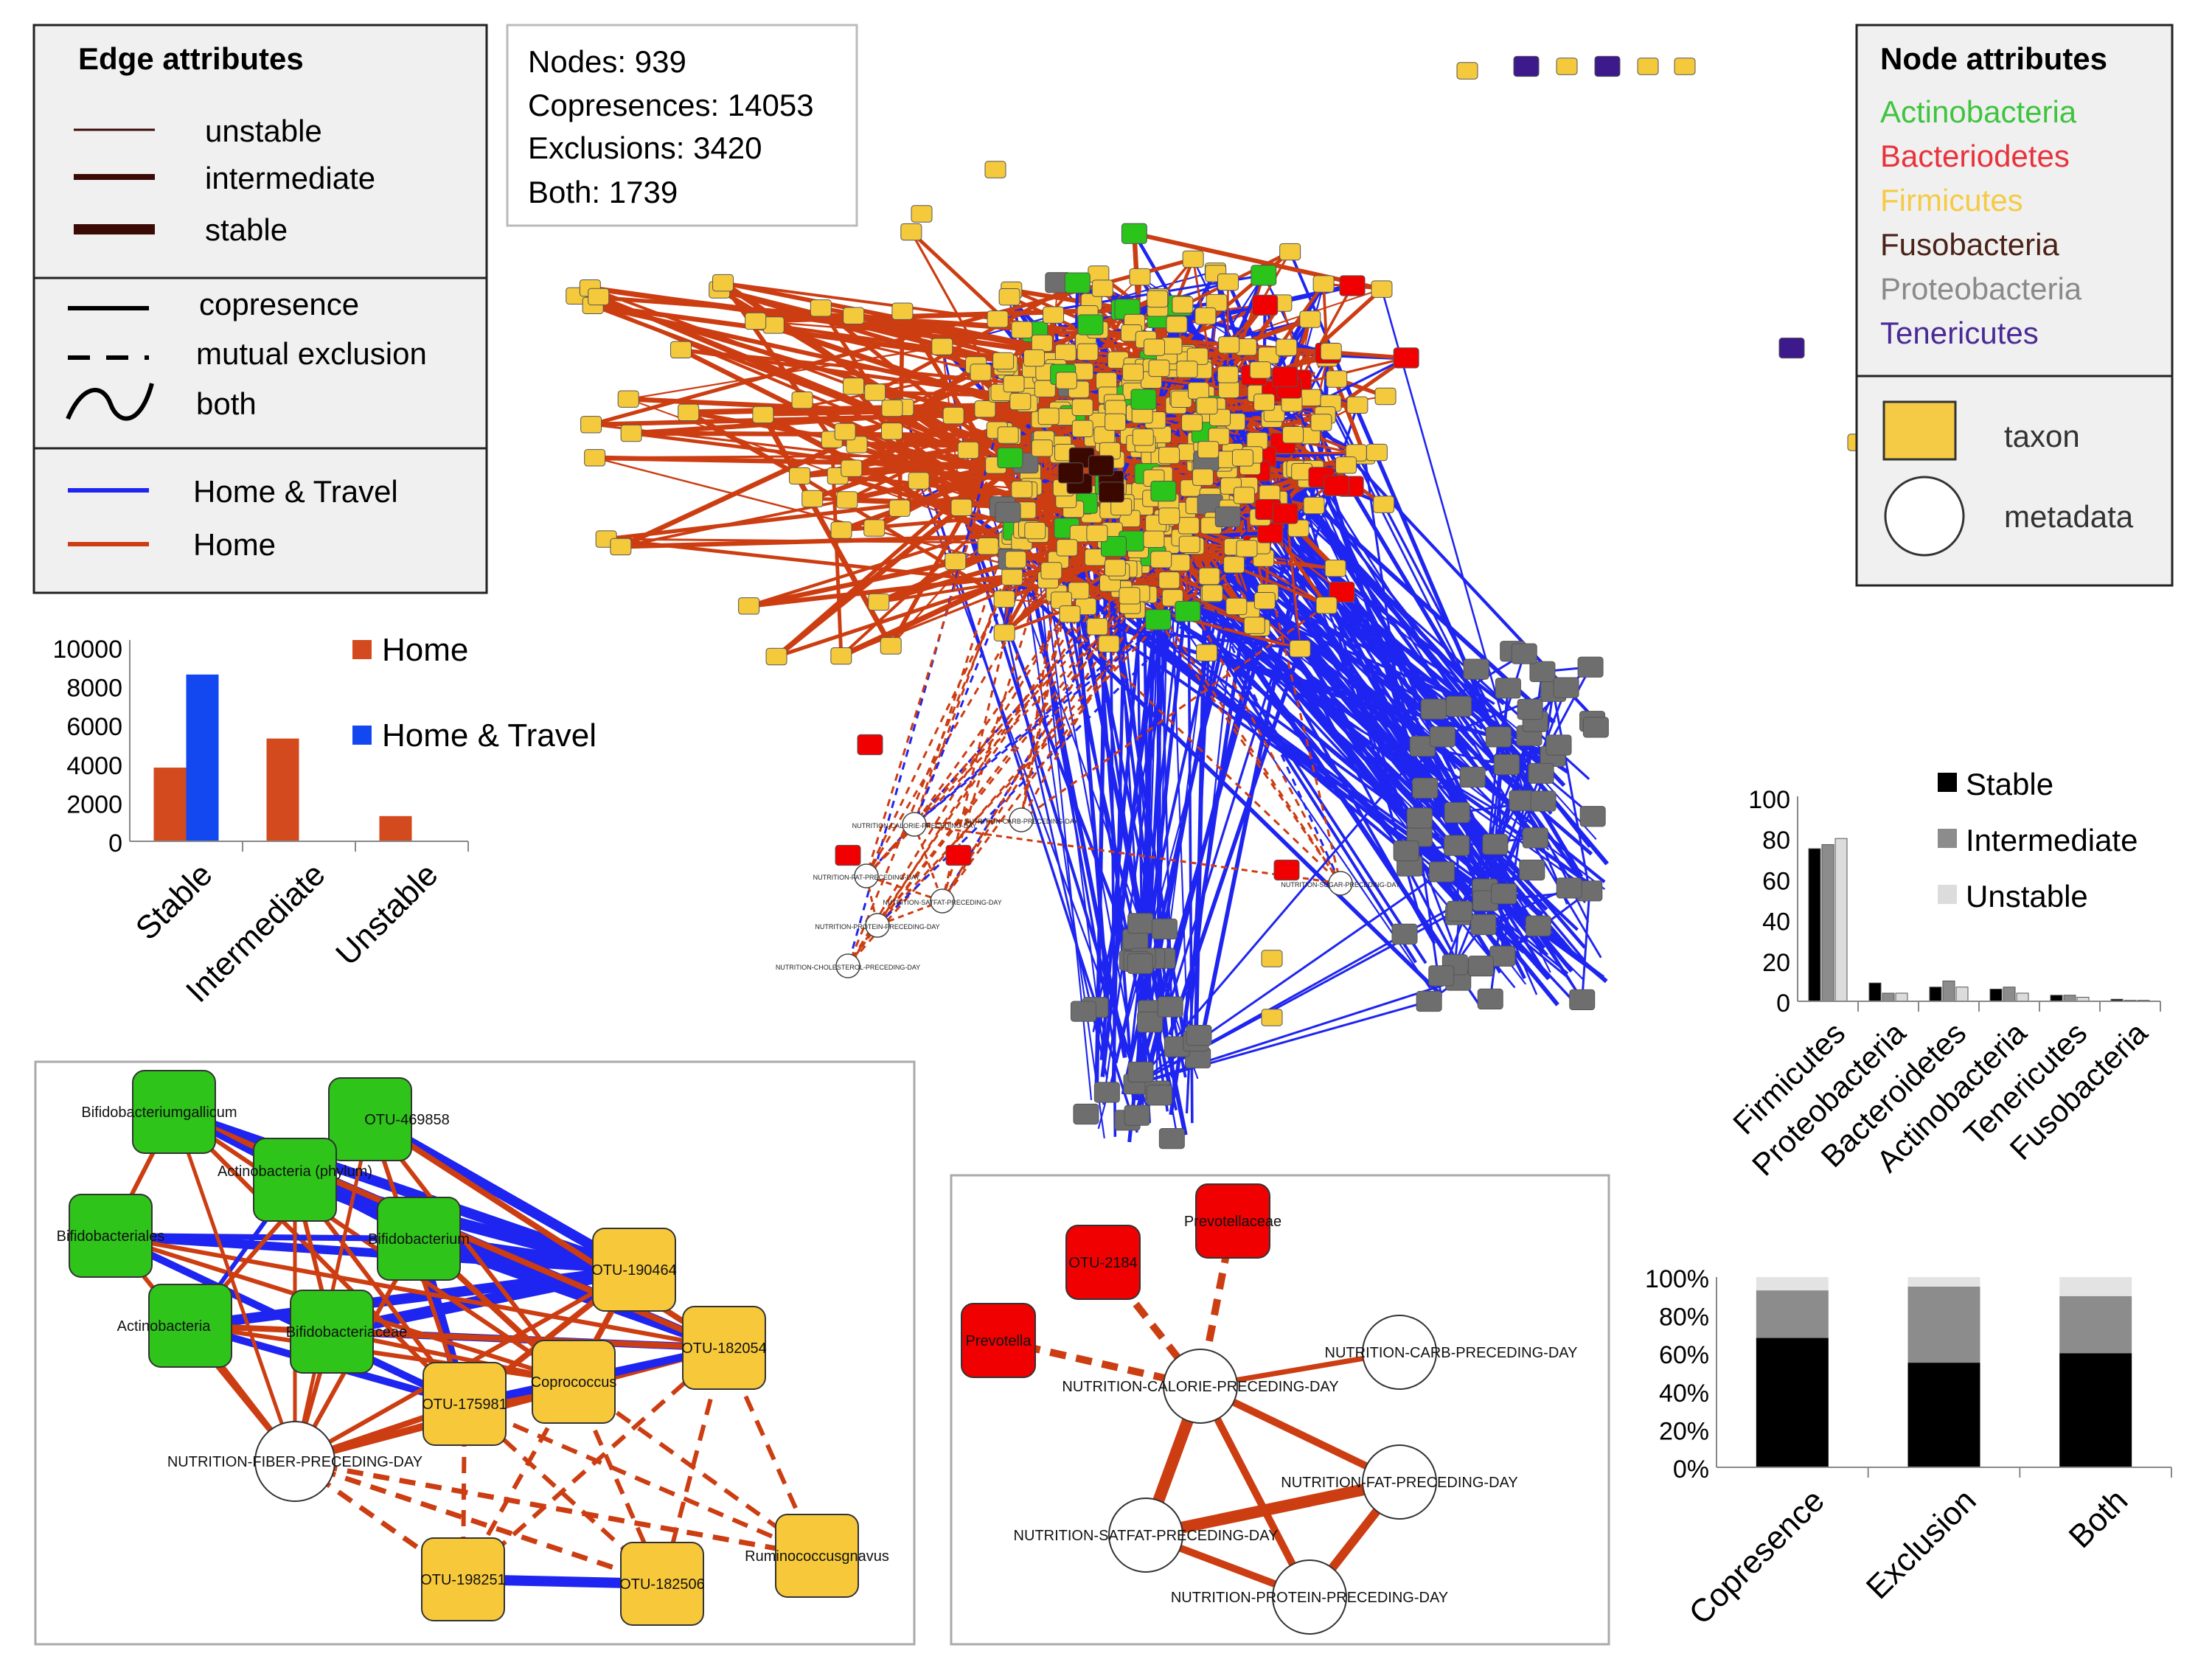 This screenshot has width=2212, height=1659. I want to click on y-tick-label: 60, so click(1776, 881).